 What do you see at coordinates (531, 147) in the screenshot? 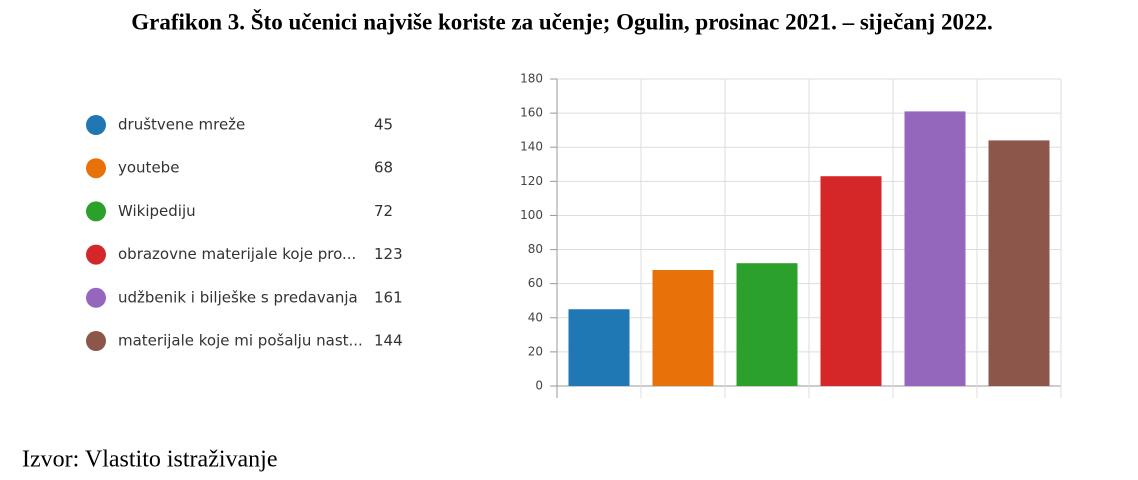
I see `y-tick-label: 140` at bounding box center [531, 147].